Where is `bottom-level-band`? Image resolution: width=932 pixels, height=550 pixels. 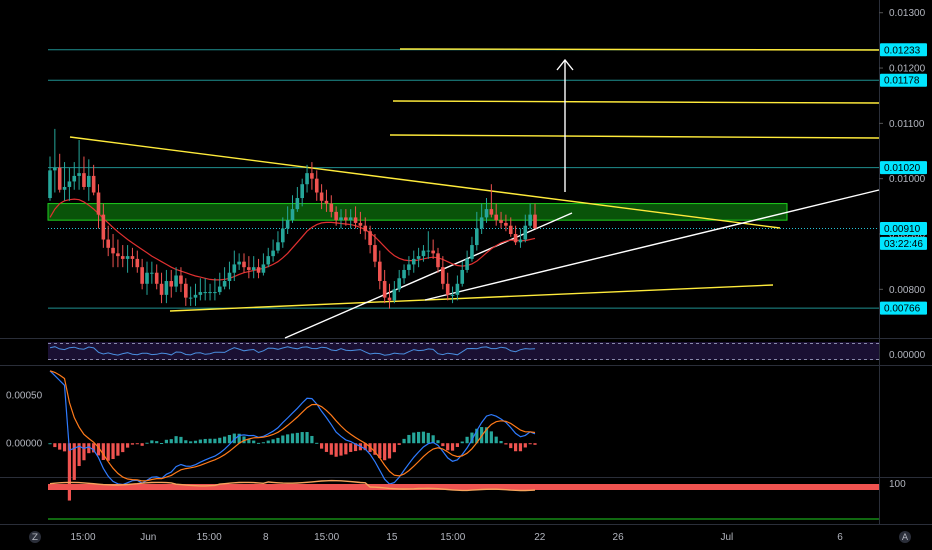 bottom-level-band is located at coordinates (463, 487).